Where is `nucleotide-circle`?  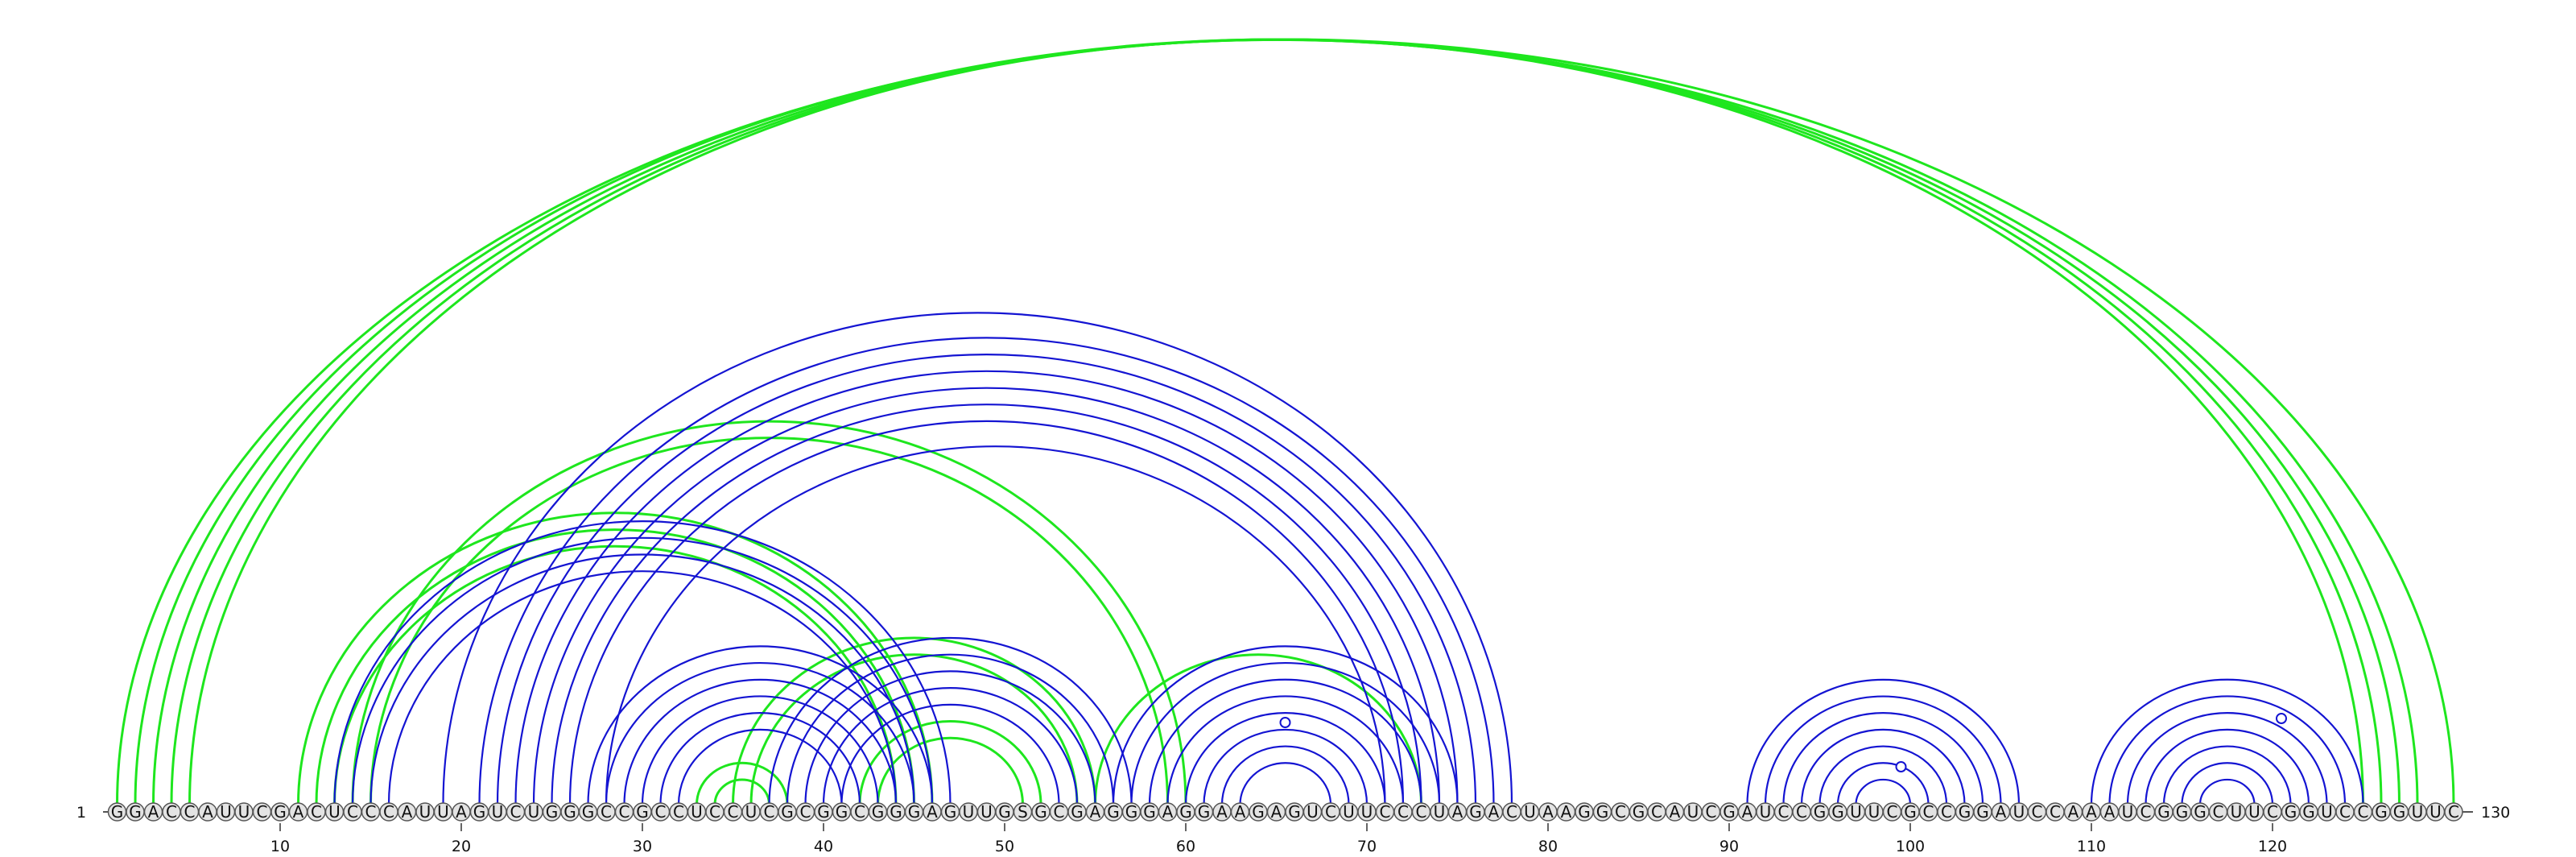
nucleotide-circle is located at coordinates (2453, 812).